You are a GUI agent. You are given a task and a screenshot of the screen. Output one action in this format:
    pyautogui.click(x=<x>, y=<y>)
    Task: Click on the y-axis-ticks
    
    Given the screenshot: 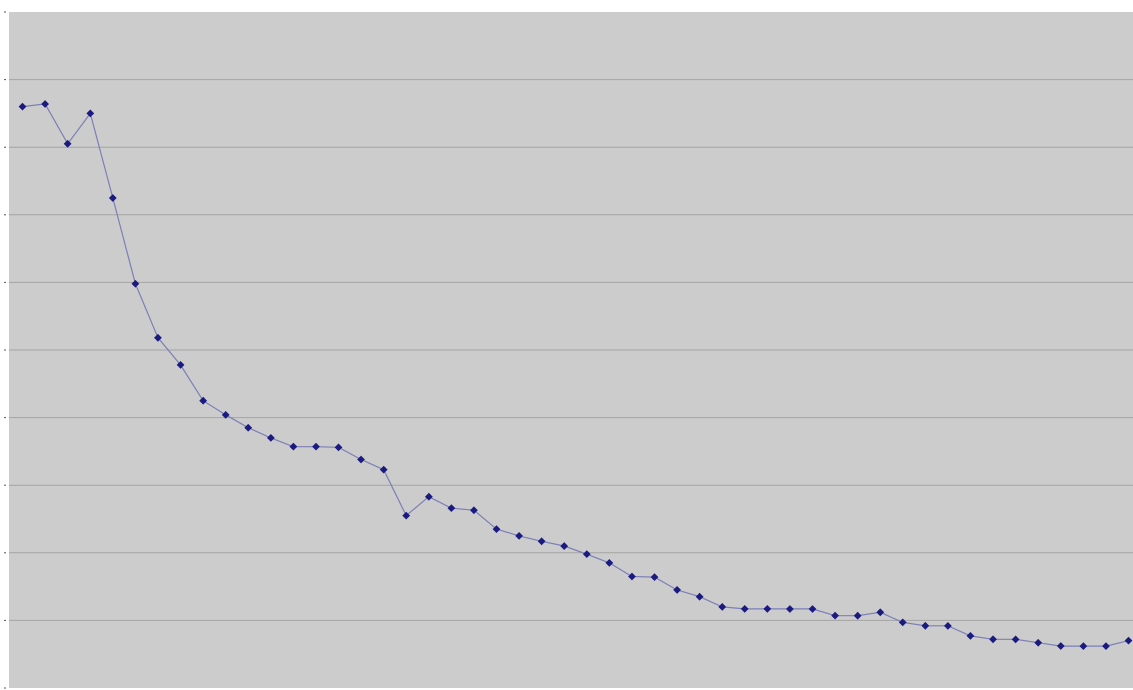 What is the action you would take?
    pyautogui.click(x=5, y=350)
    